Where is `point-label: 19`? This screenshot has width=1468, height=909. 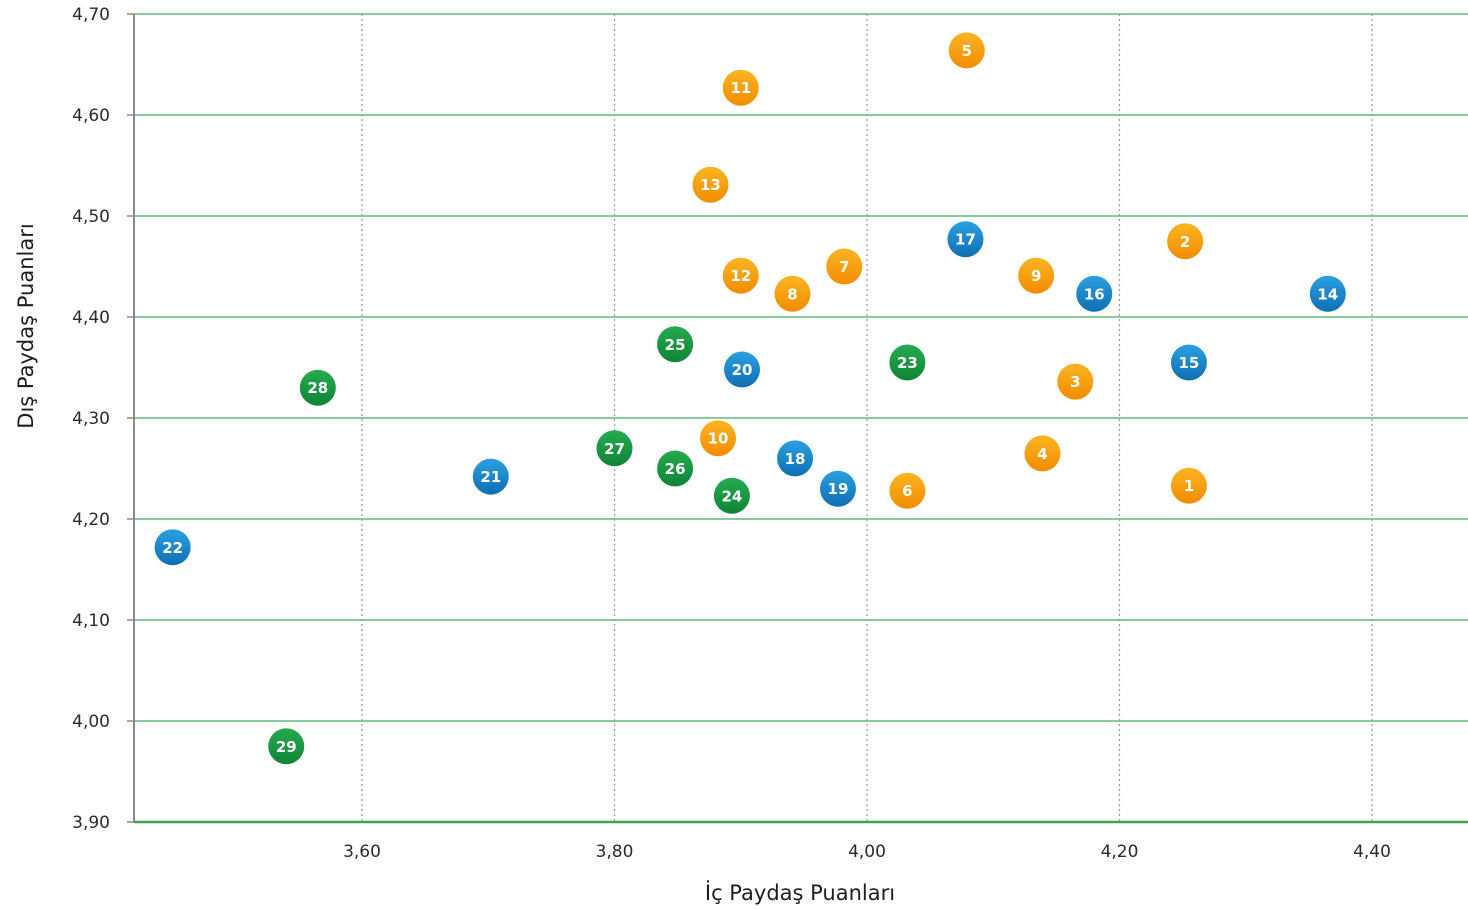
point-label: 19 is located at coordinates (838, 489).